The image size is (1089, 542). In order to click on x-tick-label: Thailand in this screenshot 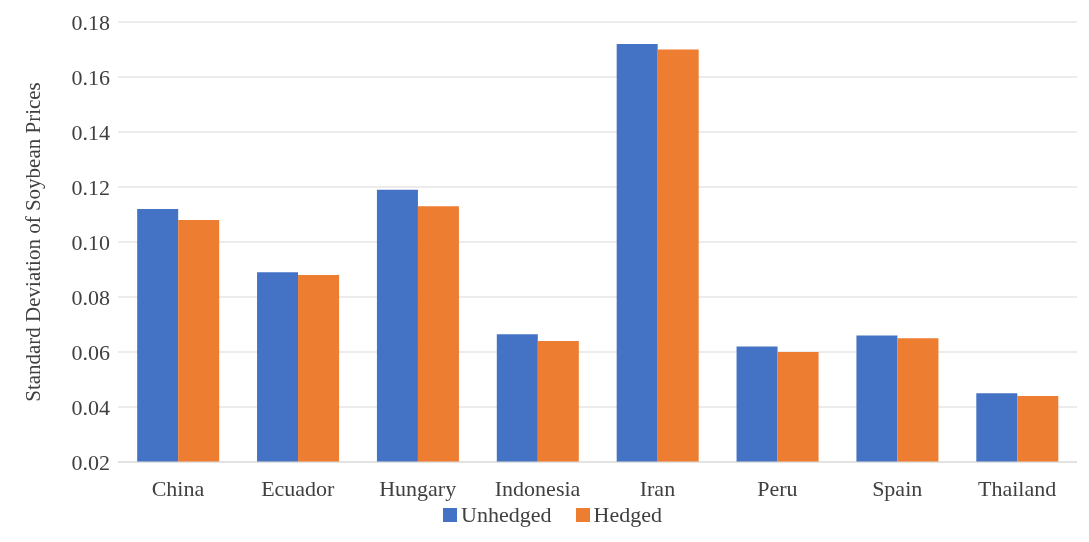, I will do `click(1017, 488)`.